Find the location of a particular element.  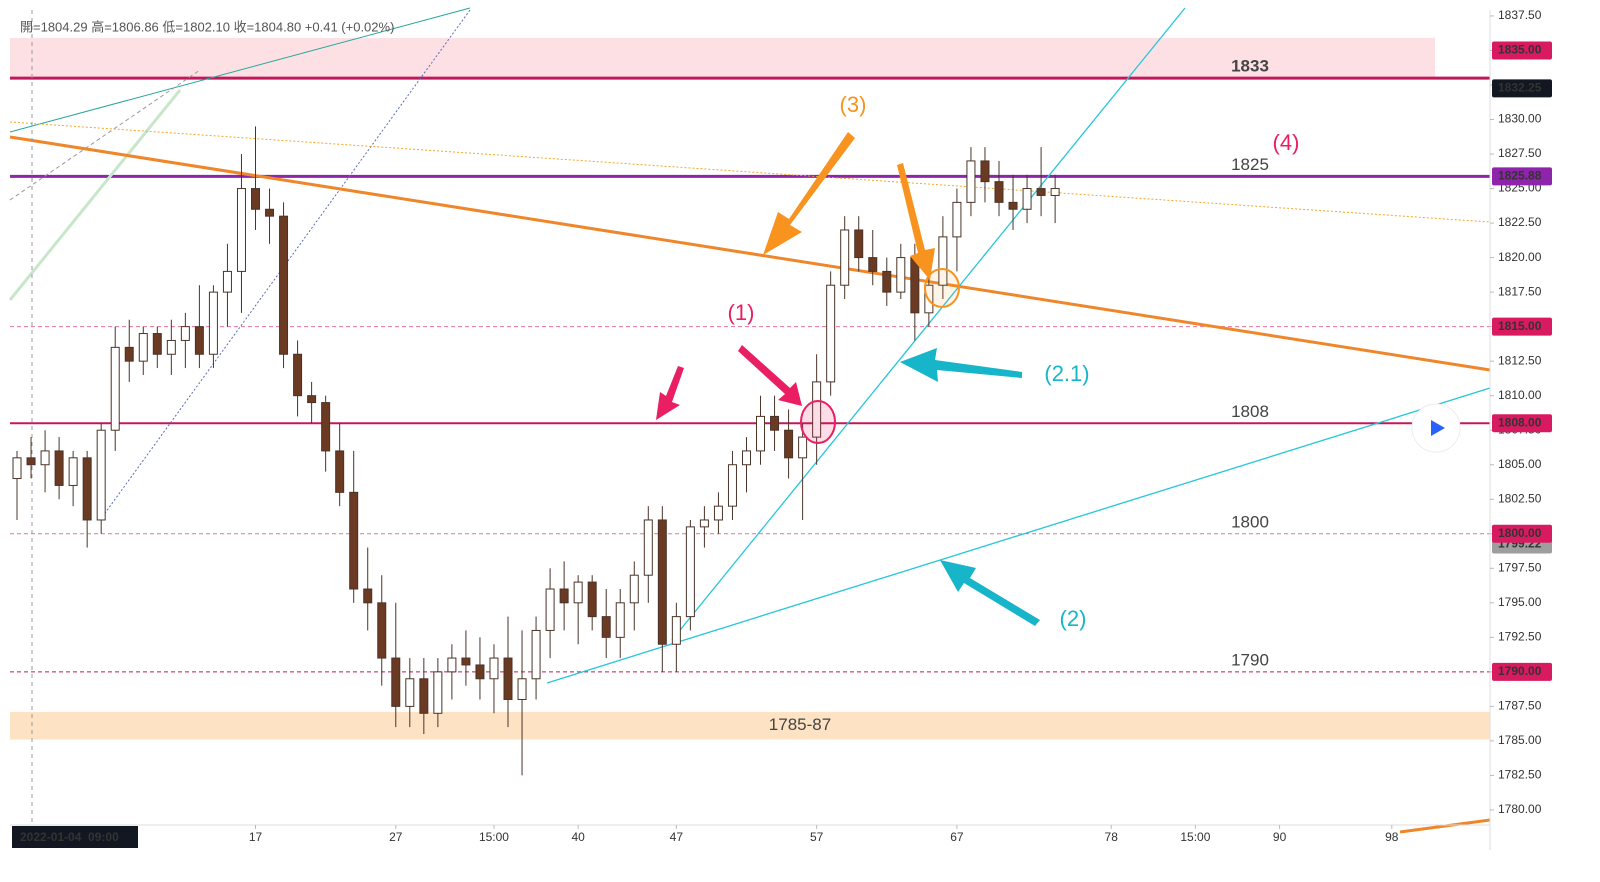

price-badge-label: 1790.00 is located at coordinates (1520, 671).